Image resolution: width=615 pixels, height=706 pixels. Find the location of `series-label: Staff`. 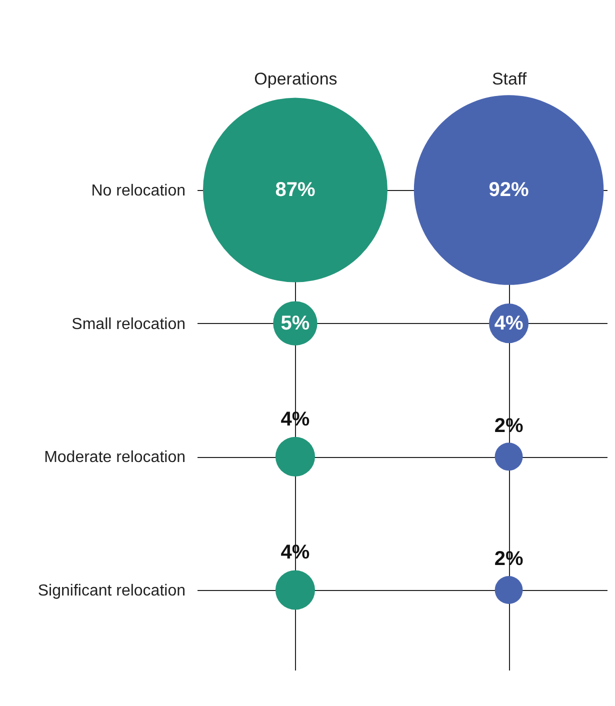

series-label: Staff is located at coordinates (509, 79).